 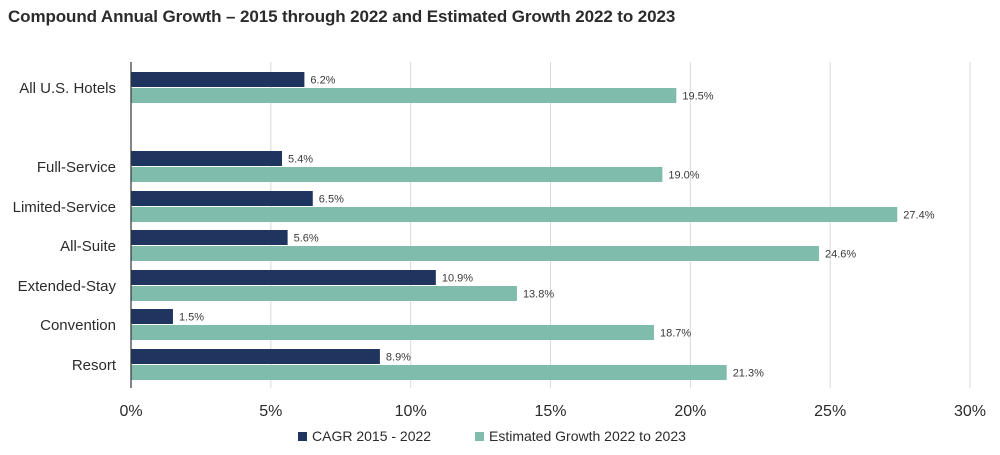 What do you see at coordinates (324, 293) in the screenshot?
I see `bar-extended-stay-estimated` at bounding box center [324, 293].